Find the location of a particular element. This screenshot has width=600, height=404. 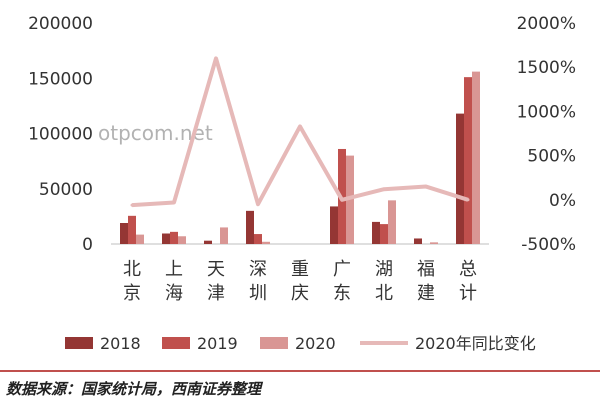

y-left-tick-label: 100000 is located at coordinates (60, 135).